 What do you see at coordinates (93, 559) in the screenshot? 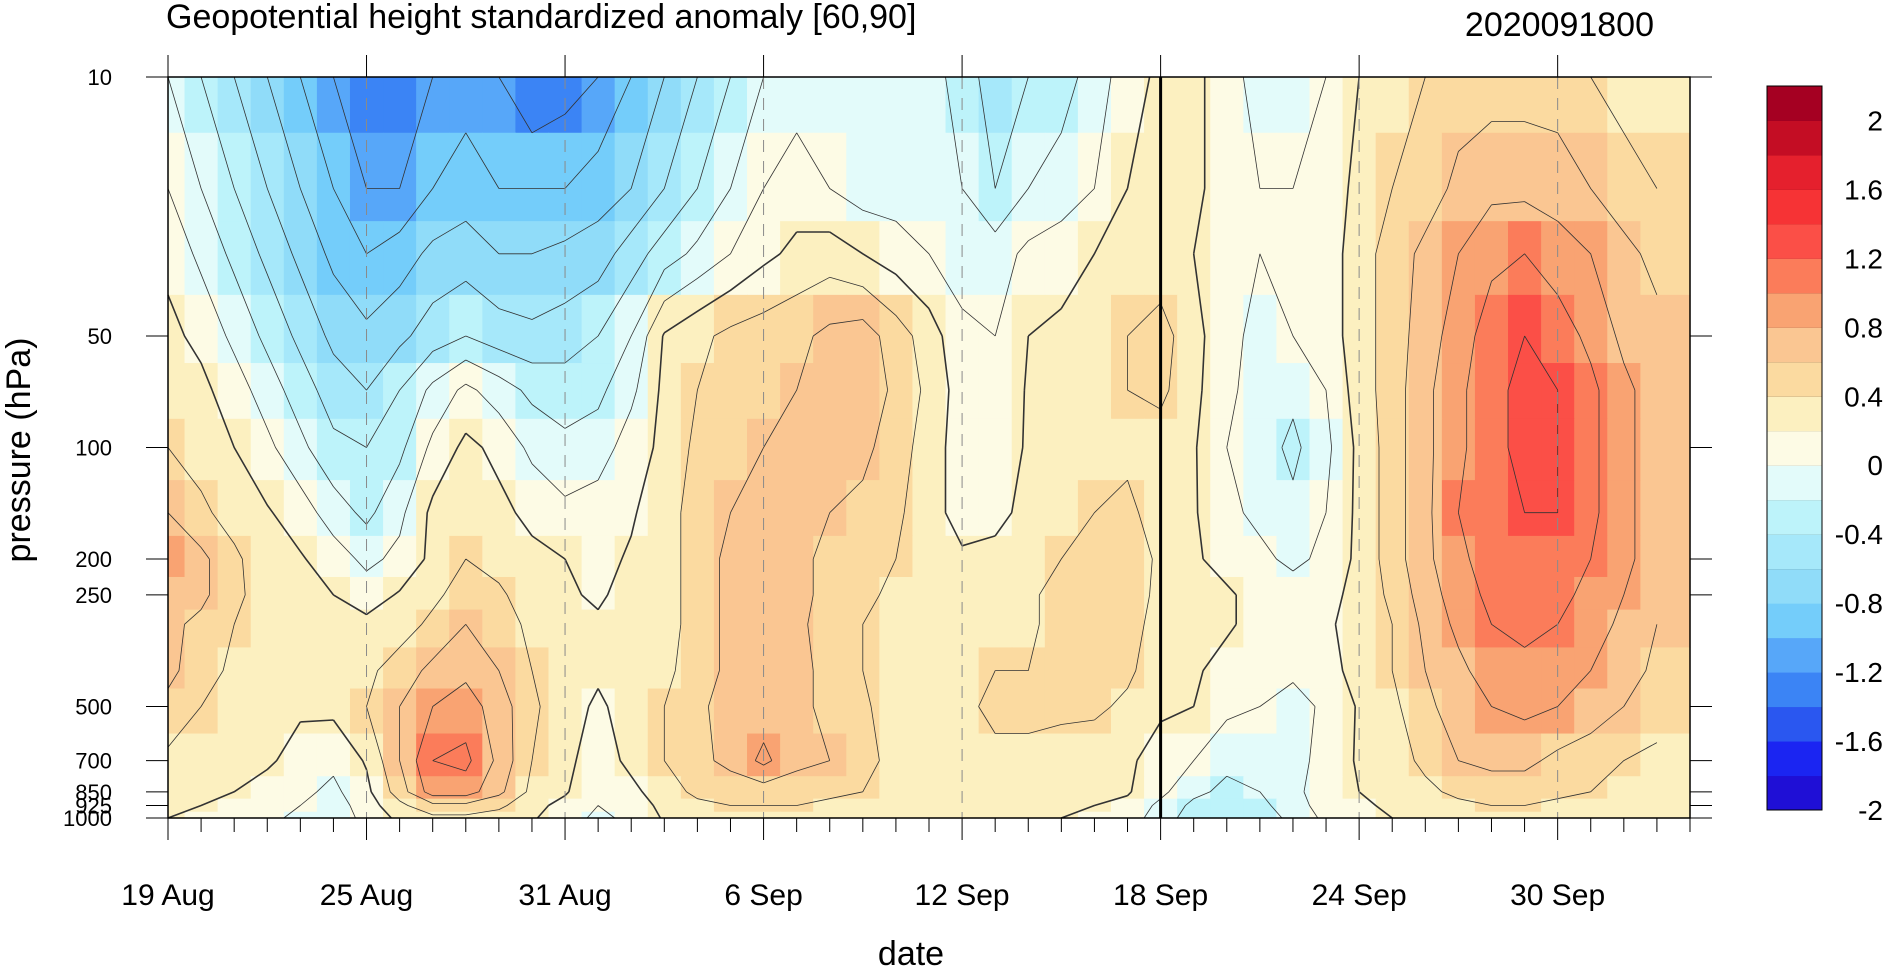
I see `y-tick-label: 200` at bounding box center [93, 559].